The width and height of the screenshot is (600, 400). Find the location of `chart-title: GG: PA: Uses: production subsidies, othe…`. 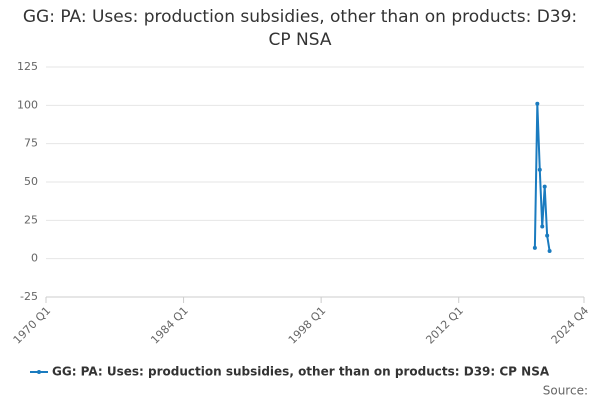

chart-title: GG: PA: Uses: production subsidies, othe… is located at coordinates (300, 28).